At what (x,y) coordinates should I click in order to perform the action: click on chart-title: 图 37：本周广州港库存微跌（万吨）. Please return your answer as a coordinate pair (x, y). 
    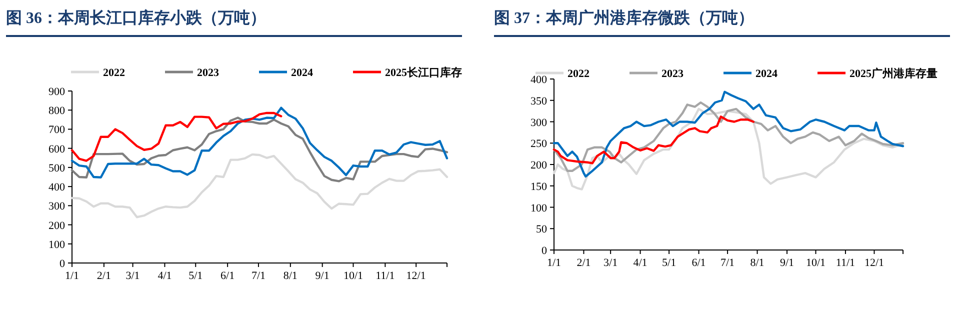
    Looking at the image, I should click on (722, 22).